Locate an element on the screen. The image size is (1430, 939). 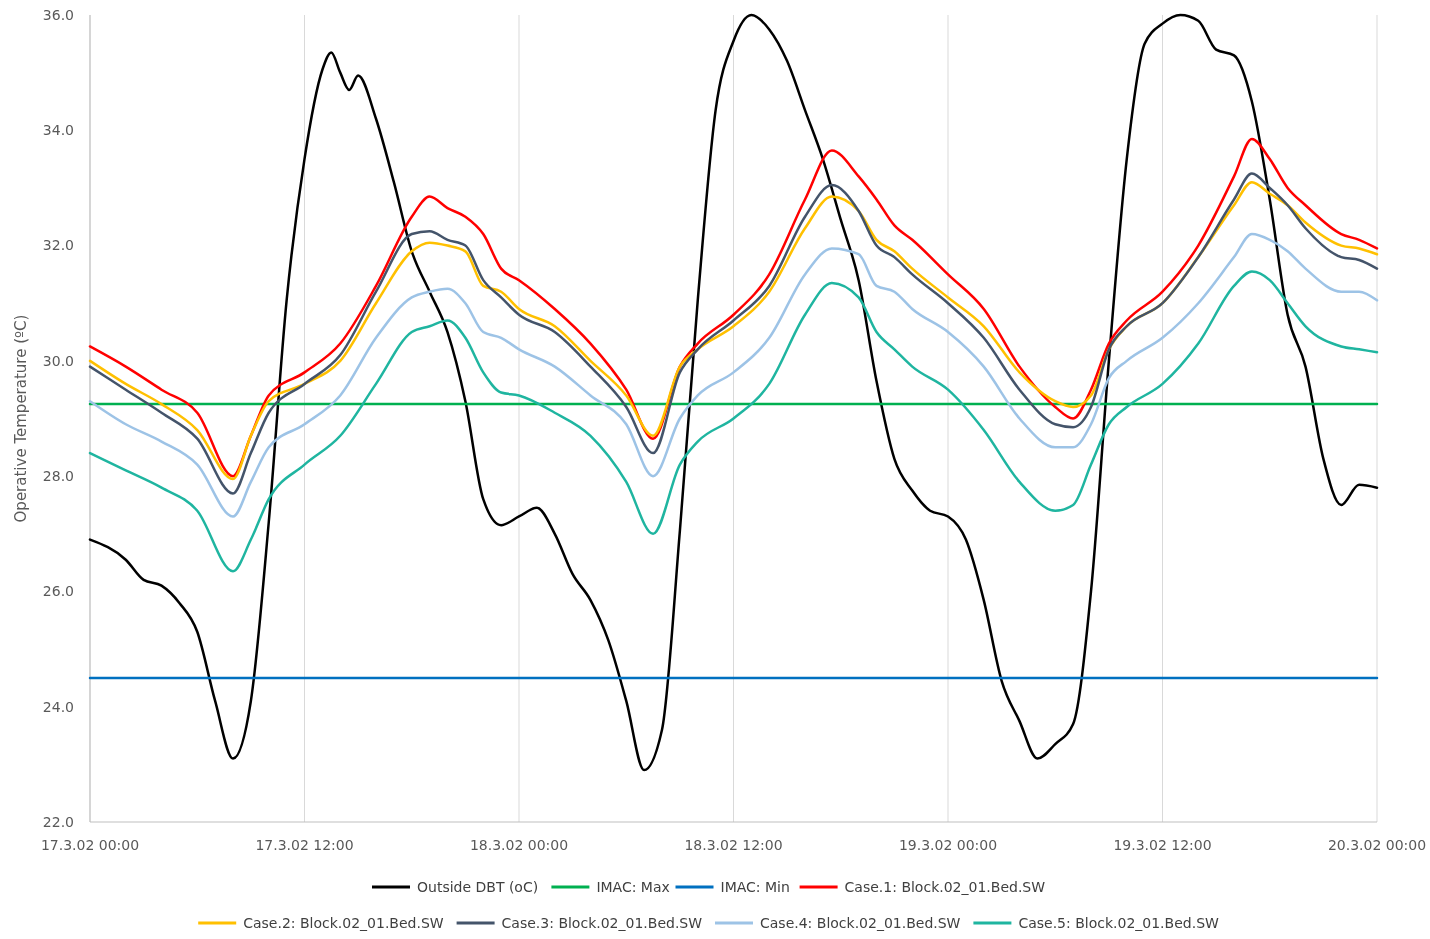
legend-label: Case.2: Block.02_01.Bed.SW is located at coordinates (343, 922).